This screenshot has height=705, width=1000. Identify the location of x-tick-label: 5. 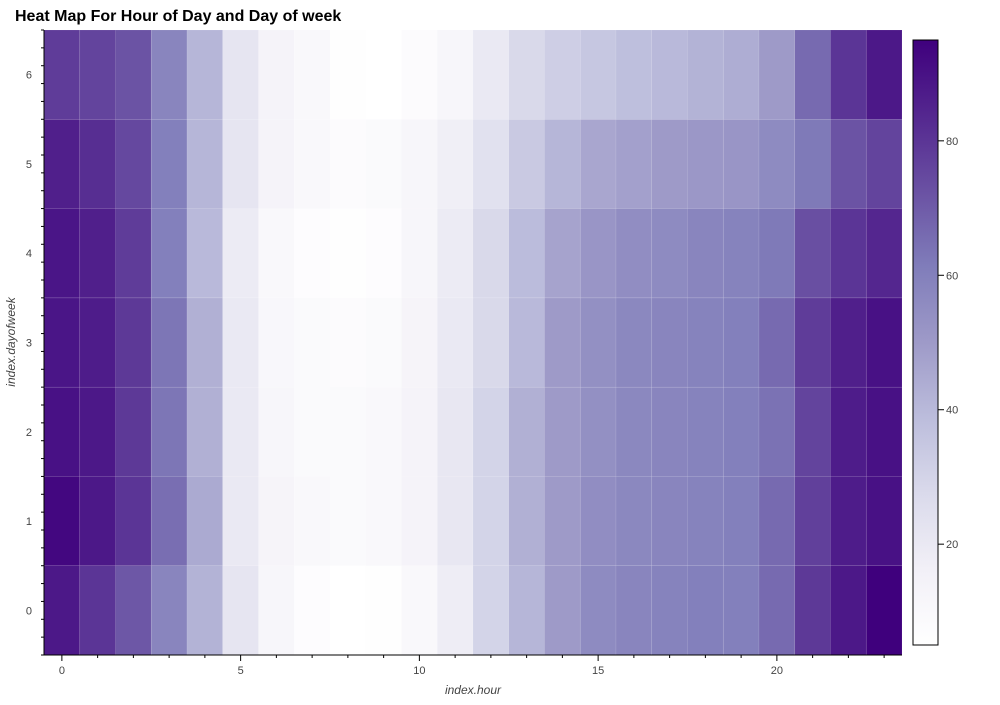
(241, 671).